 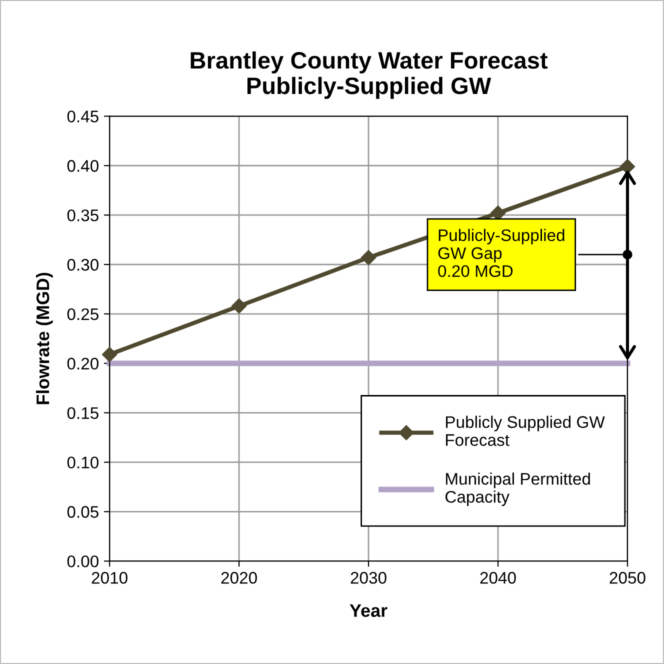 I want to click on y-tick-label: 0.30, so click(x=82, y=264).